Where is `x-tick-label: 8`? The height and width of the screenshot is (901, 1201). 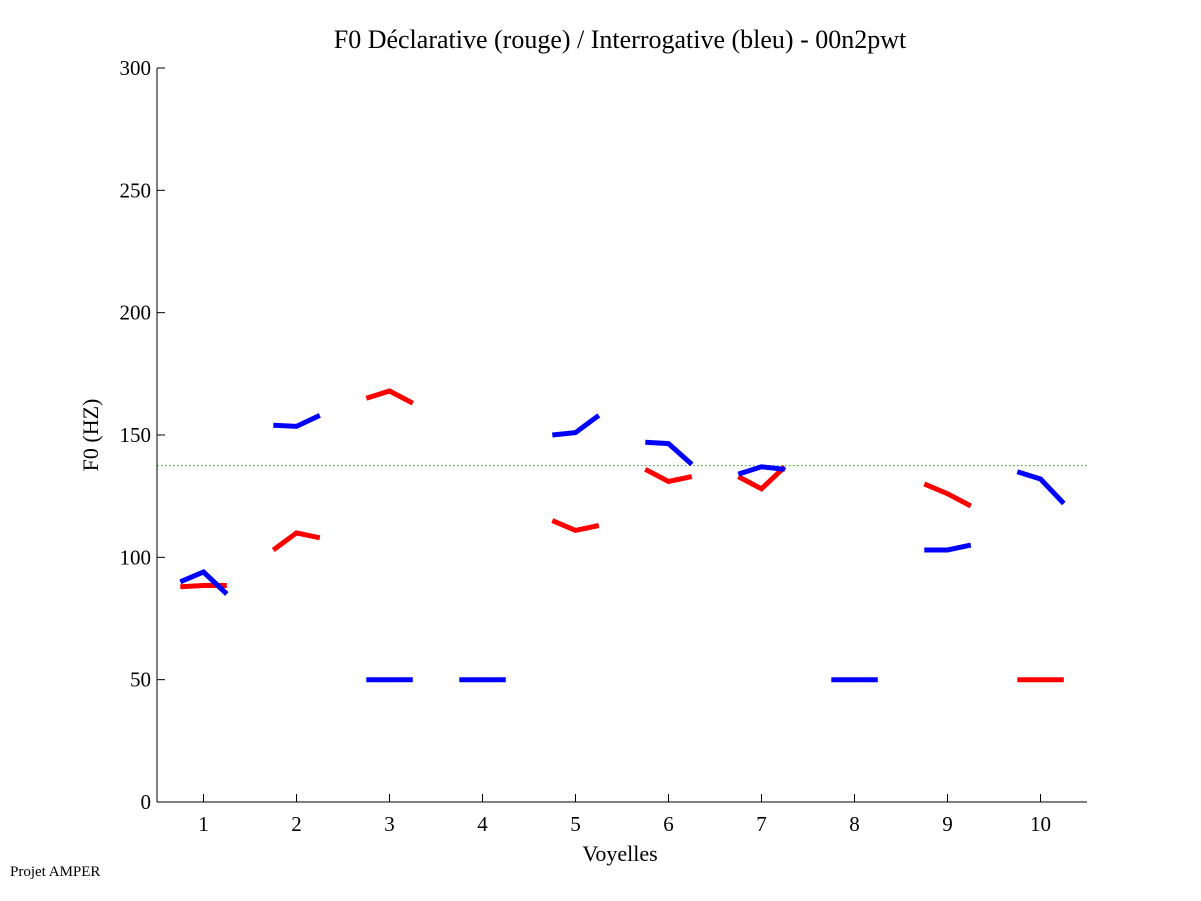
x-tick-label: 8 is located at coordinates (854, 824).